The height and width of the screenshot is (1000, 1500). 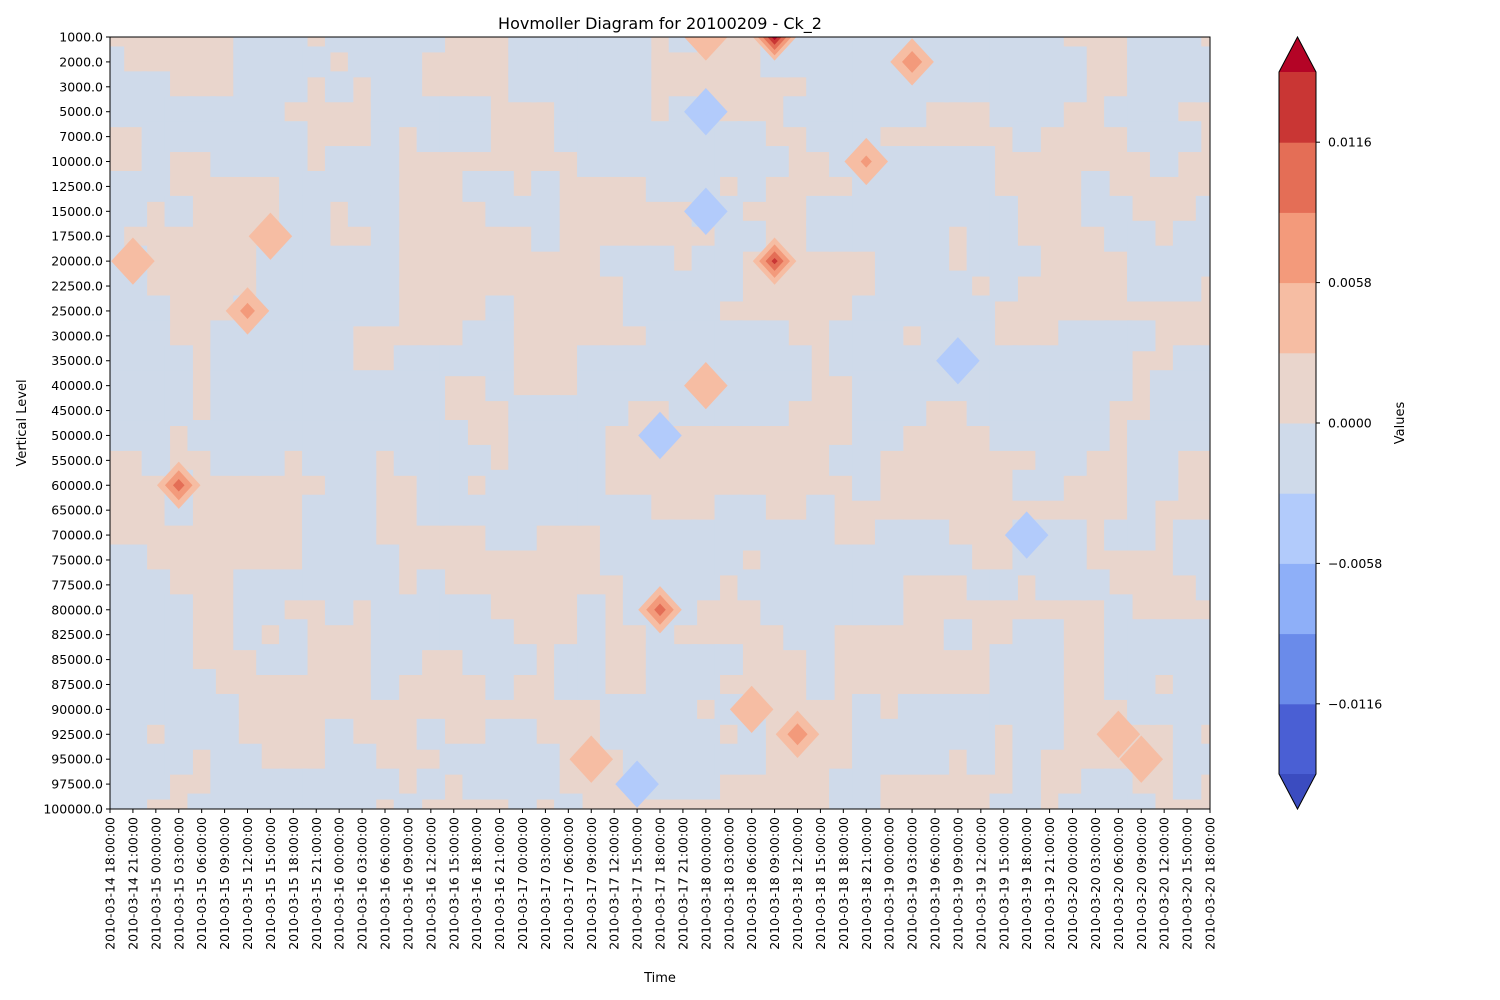 I want to click on x-tick-label: 2010-03-17 21:00:00, so click(x=682, y=883).